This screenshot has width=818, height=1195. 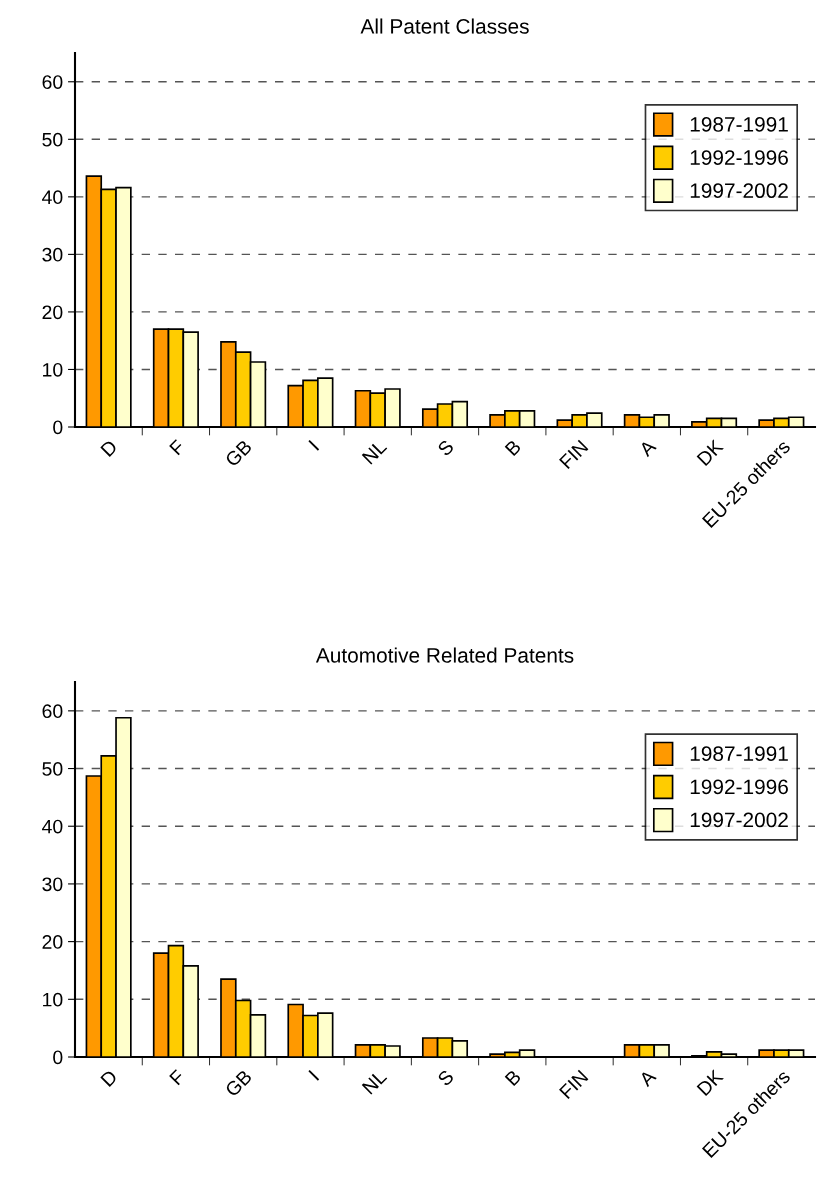 What do you see at coordinates (444, 26) in the screenshot?
I see `chart-title: All Patent Classes` at bounding box center [444, 26].